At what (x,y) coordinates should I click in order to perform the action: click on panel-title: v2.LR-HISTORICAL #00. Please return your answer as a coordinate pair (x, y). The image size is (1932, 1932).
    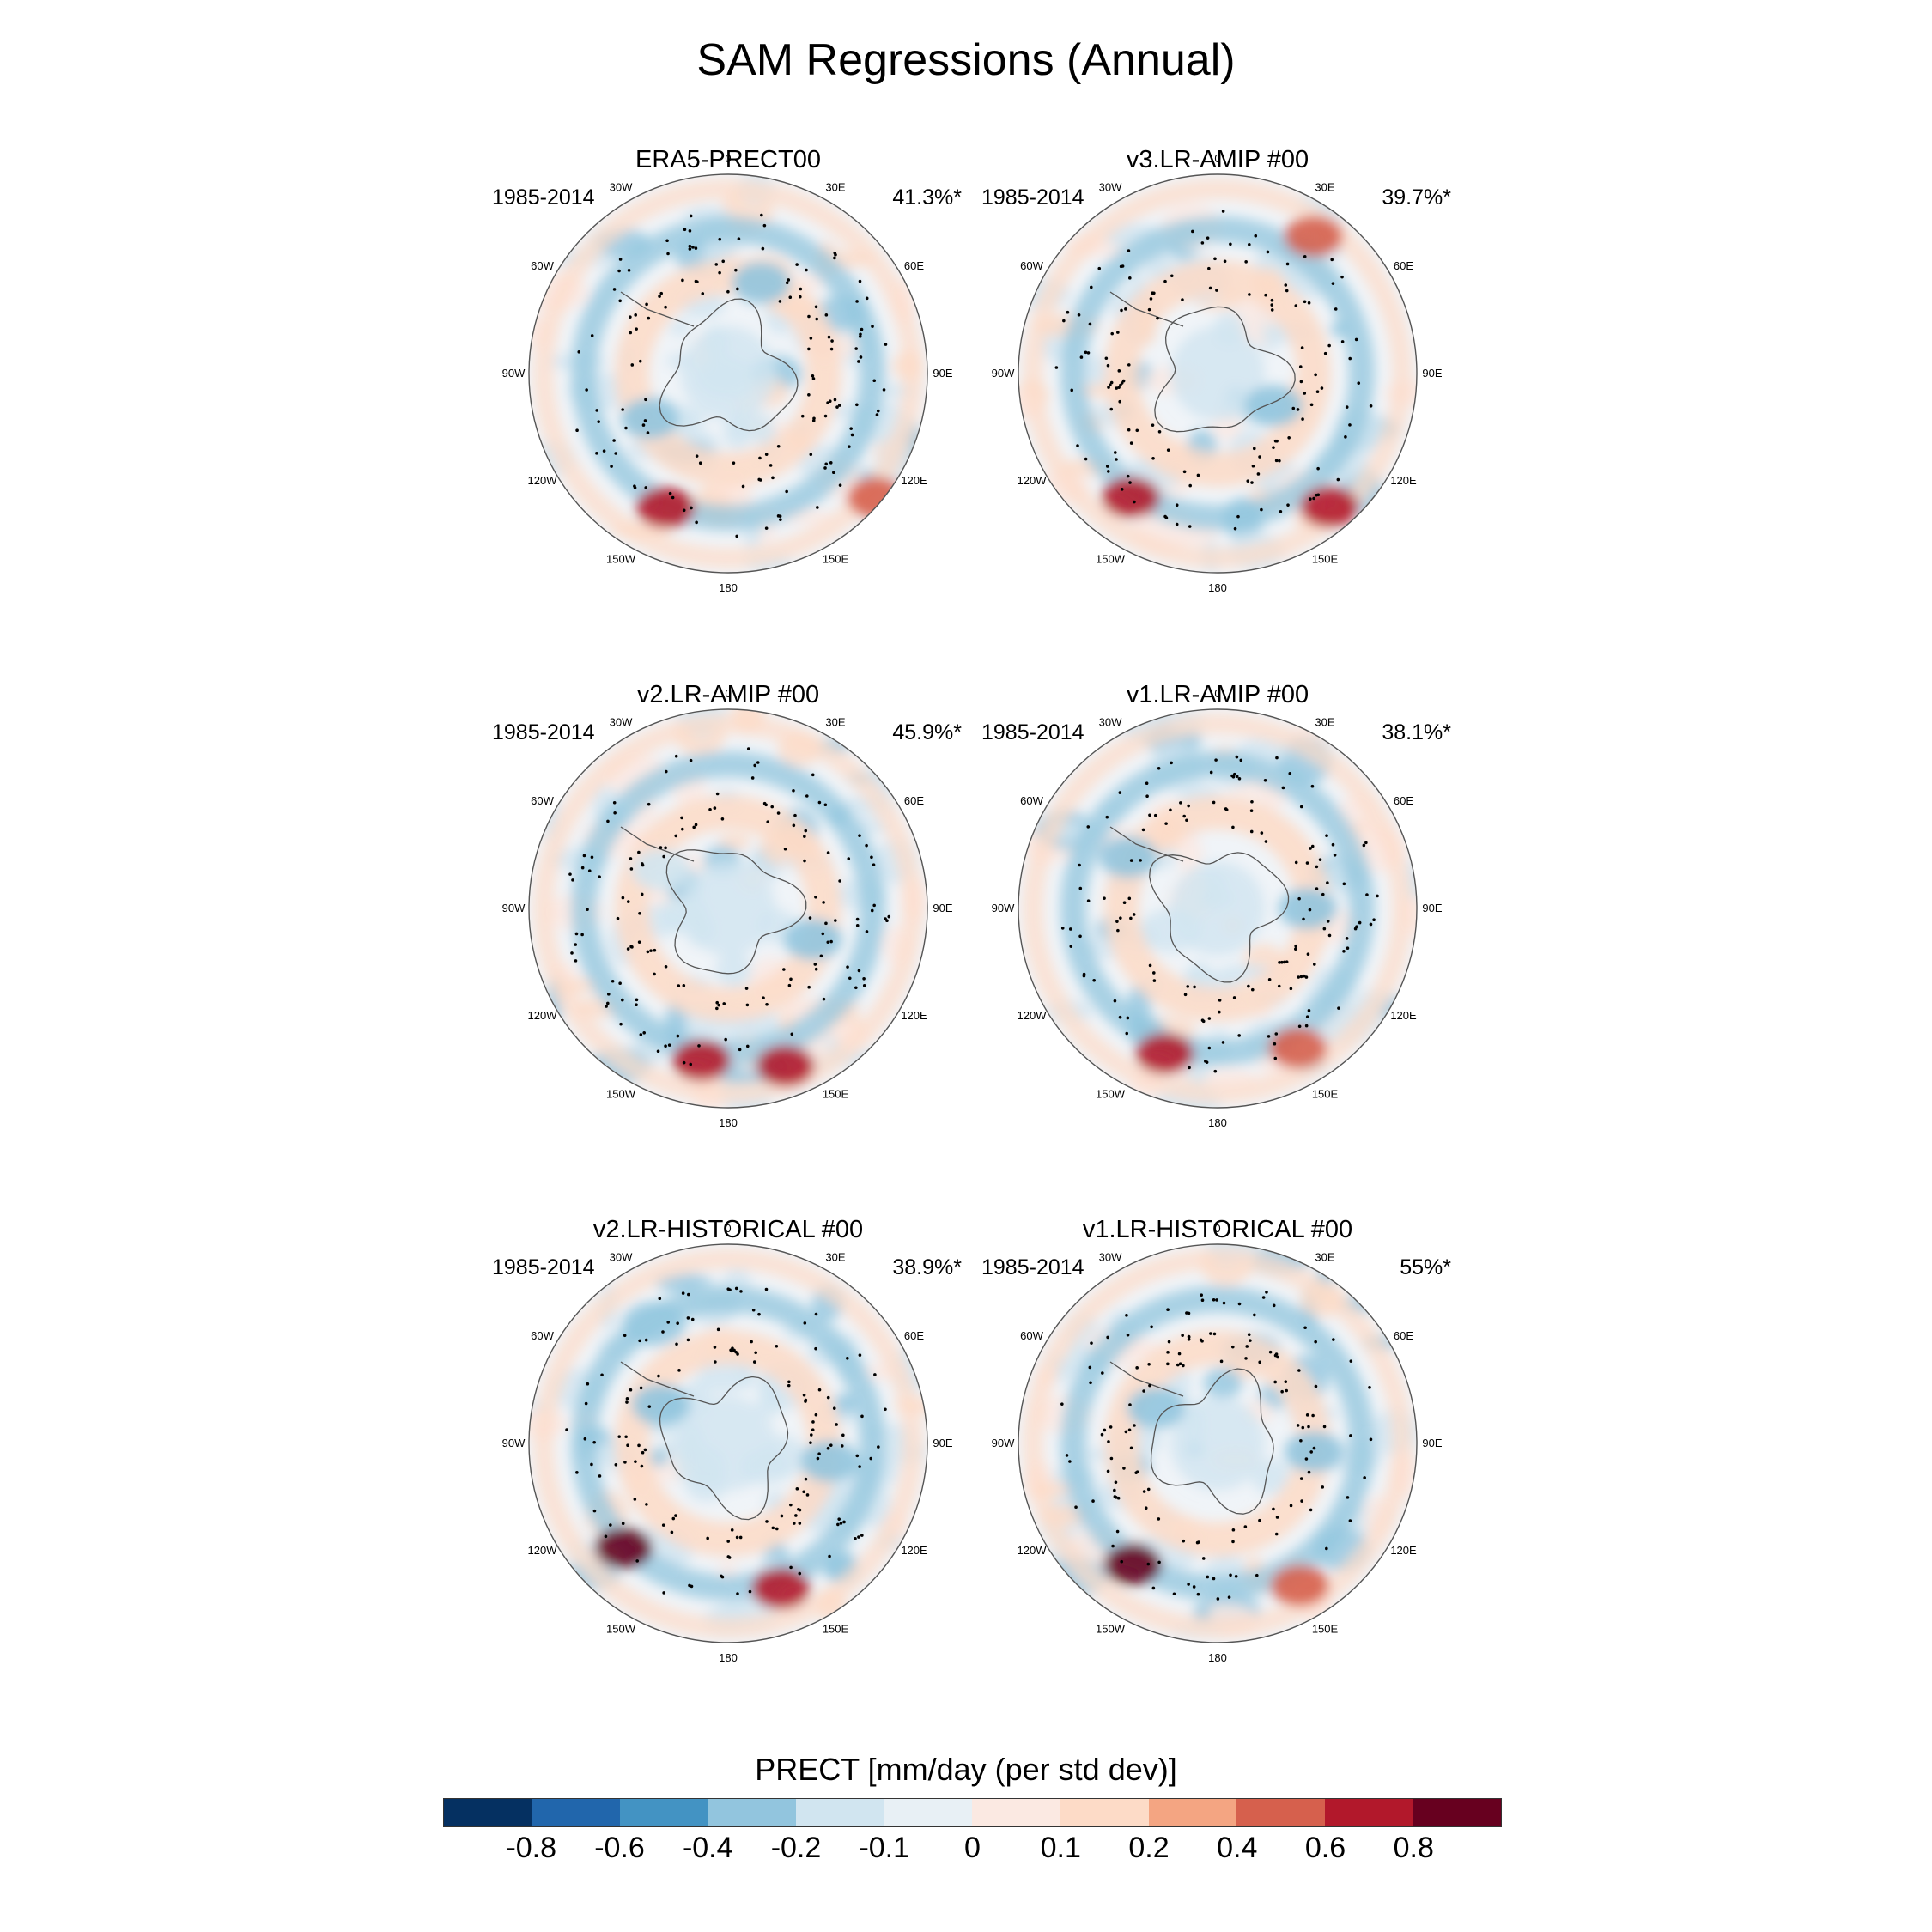
    Looking at the image, I should click on (728, 1229).